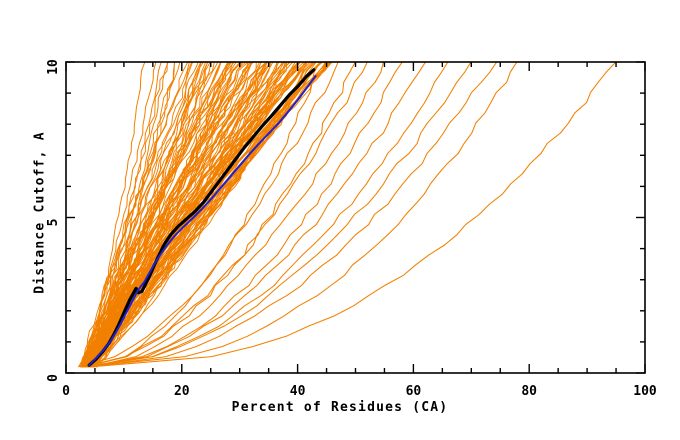  I want to click on y-tick-label: 10, so click(53, 67).